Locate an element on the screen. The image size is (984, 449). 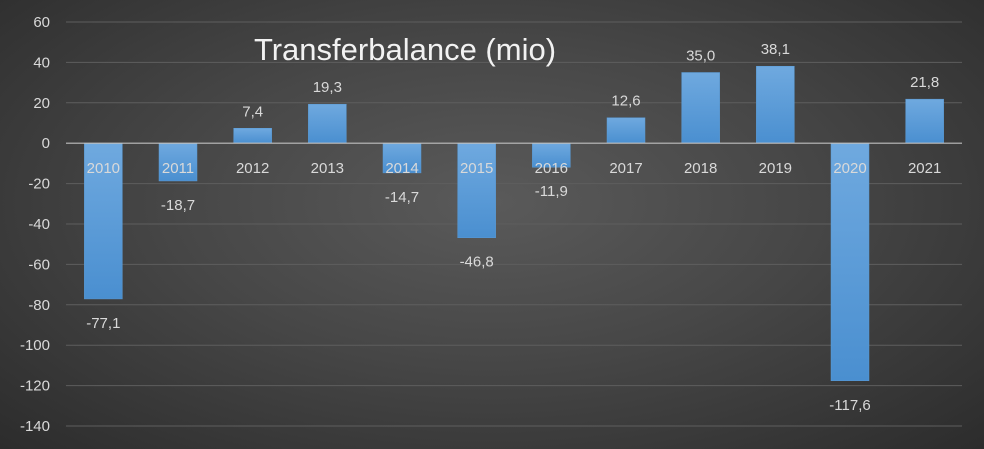
data-label: -77,1 is located at coordinates (103, 323).